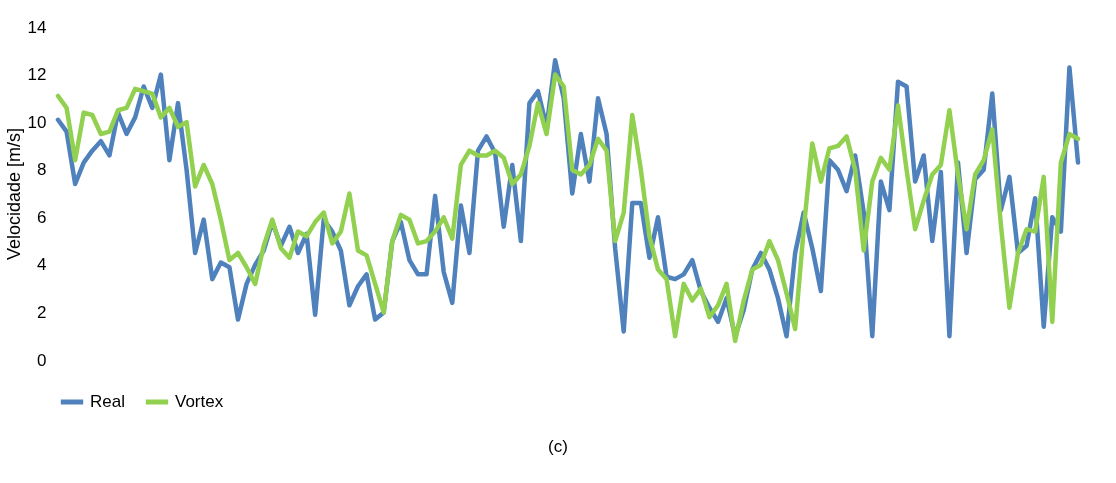 The image size is (1116, 483). Describe the element at coordinates (107, 401) in the screenshot. I see `legend-label: Real` at that location.